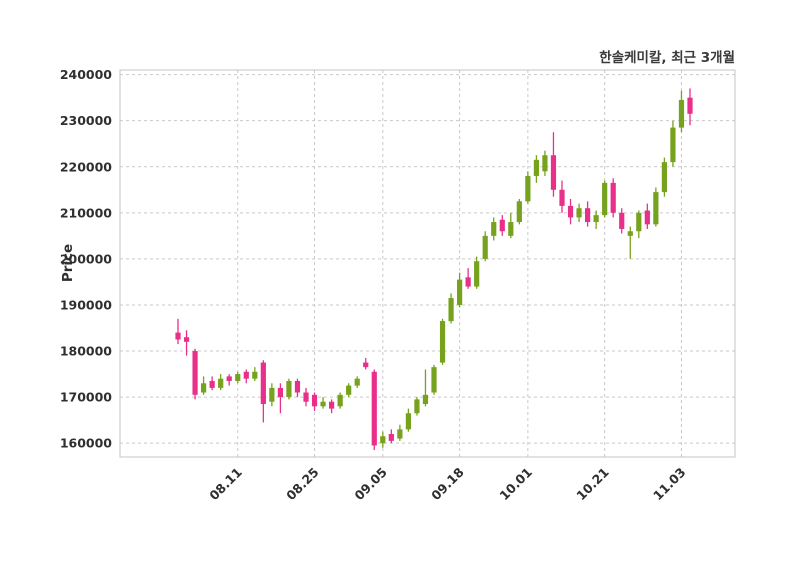  Describe the element at coordinates (86, 397) in the screenshot. I see `y-tick-label: 170000` at that location.